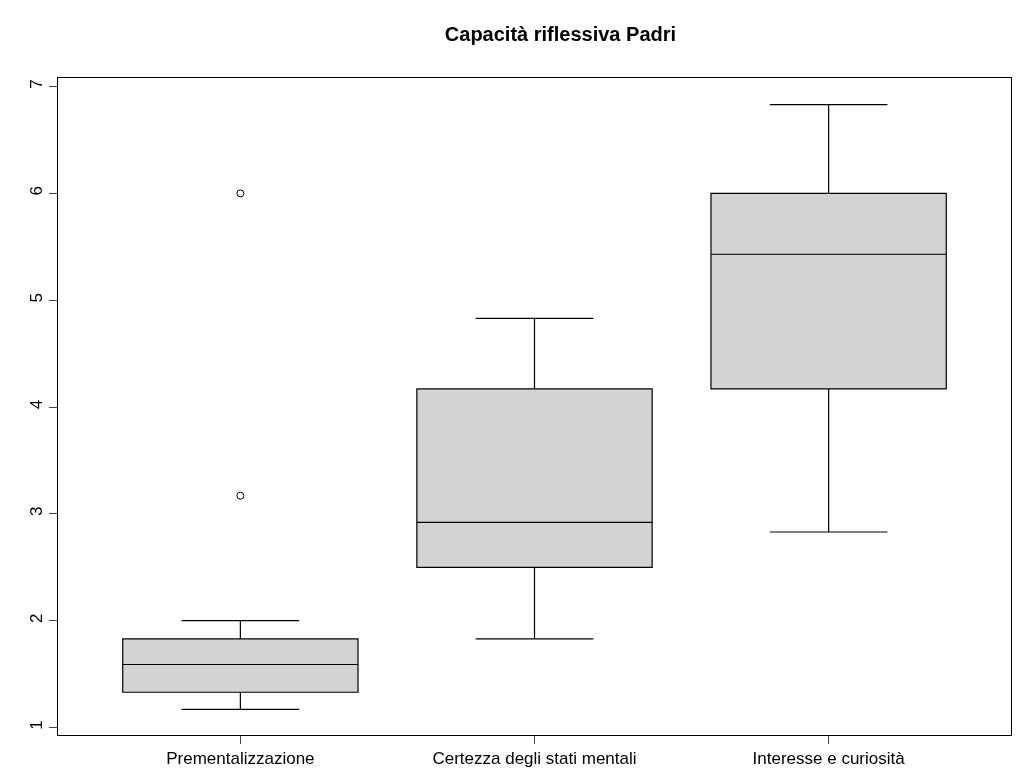 This screenshot has width=1019, height=780. Describe the element at coordinates (37, 404) in the screenshot. I see `y-tick-label: 4` at that location.